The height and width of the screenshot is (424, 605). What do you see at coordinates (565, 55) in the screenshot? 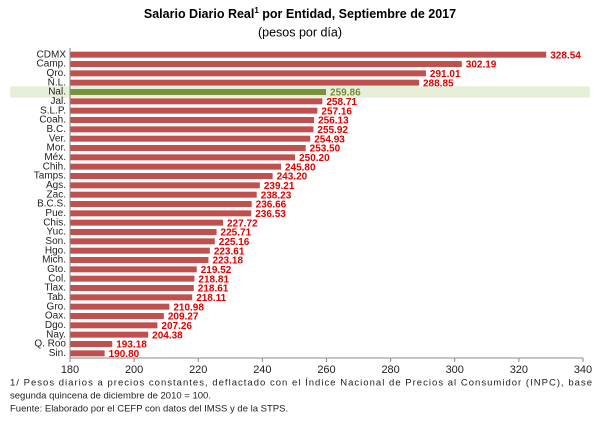
I see `data-label: 328.54` at bounding box center [565, 55].